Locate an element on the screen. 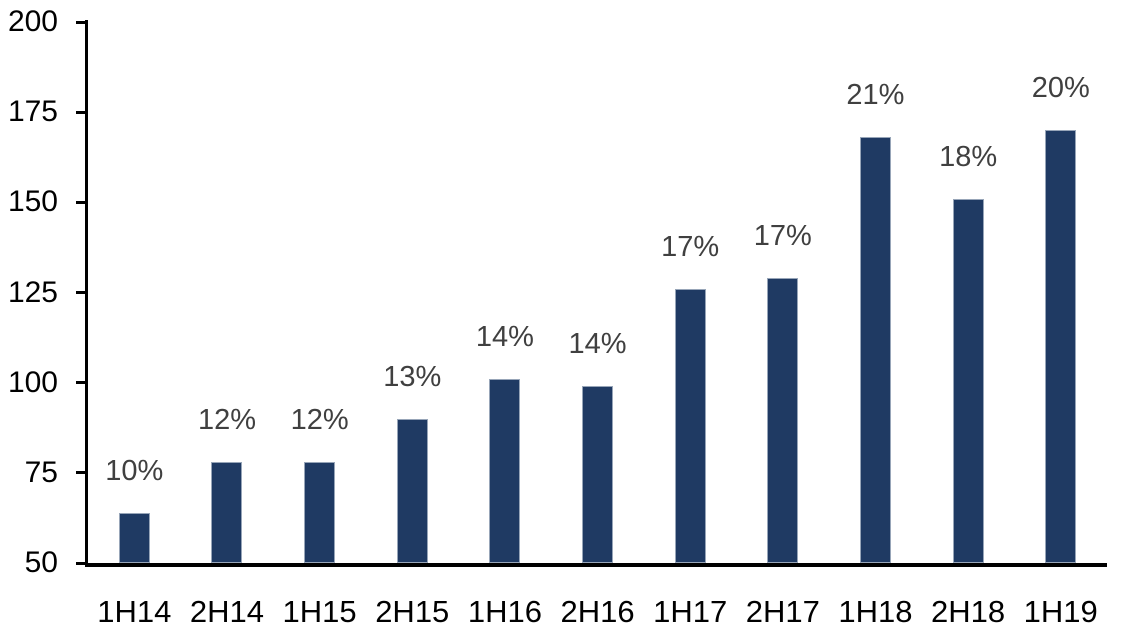 The height and width of the screenshot is (641, 1129). x-axis-category-label: 1H16 is located at coordinates (504, 611).